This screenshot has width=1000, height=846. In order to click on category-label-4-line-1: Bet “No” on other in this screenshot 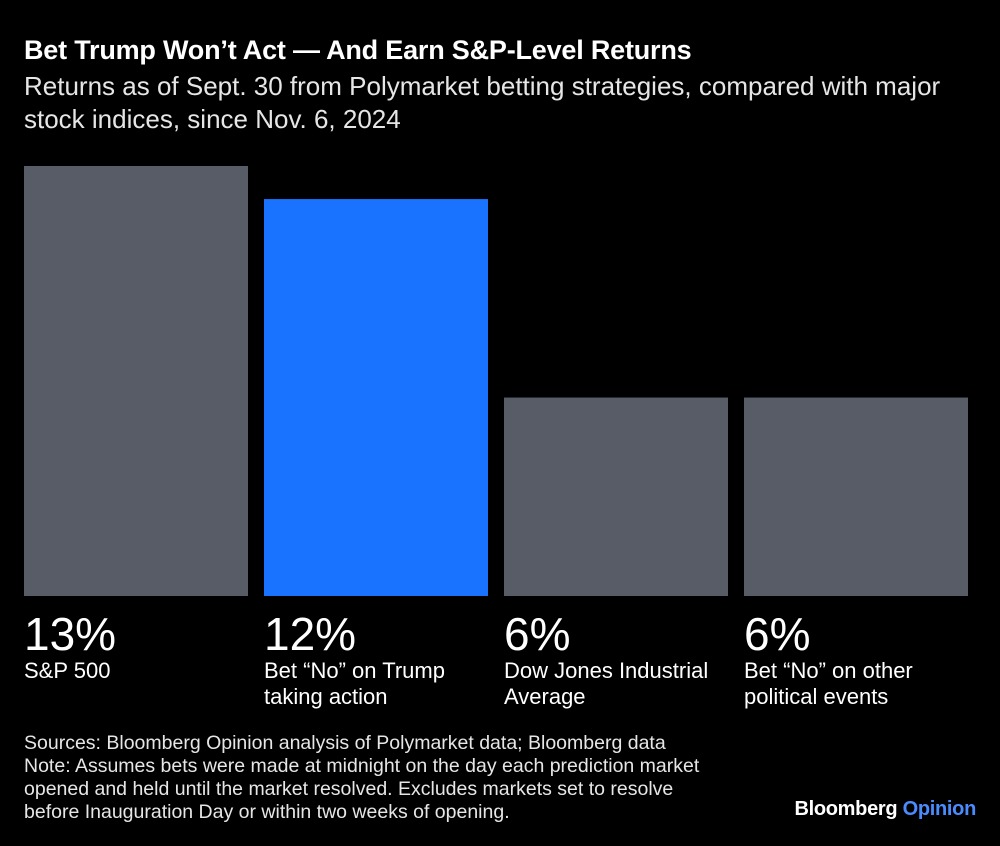, I will do `click(828, 670)`.